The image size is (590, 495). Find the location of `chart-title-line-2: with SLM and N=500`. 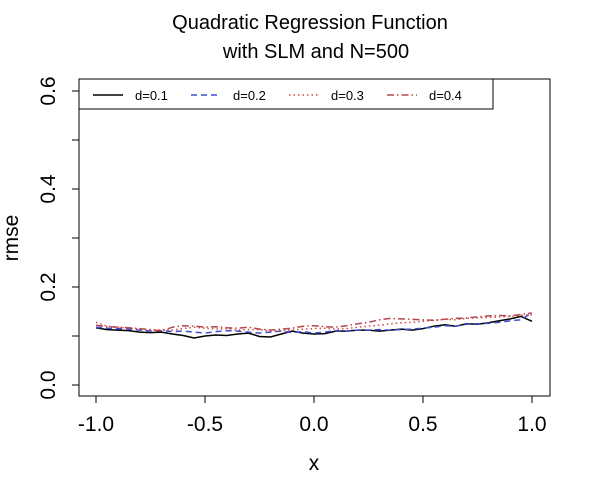

chart-title-line-2: with SLM and N=500 is located at coordinates (315, 52).